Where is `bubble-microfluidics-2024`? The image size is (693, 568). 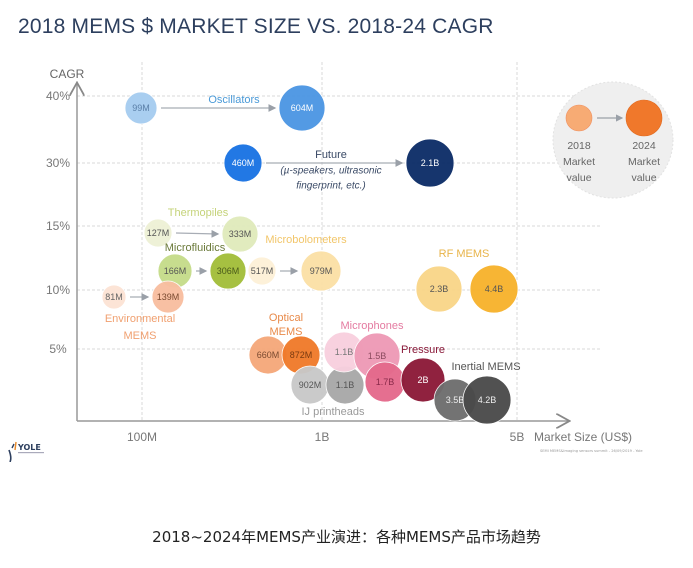
bubble-microfluidics-2024 is located at coordinates (228, 271).